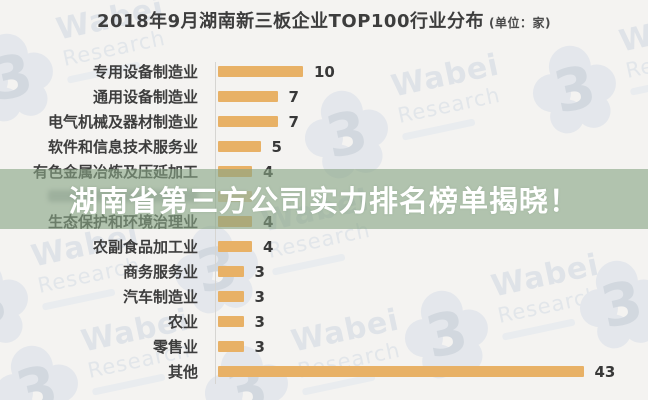 The height and width of the screenshot is (400, 648). I want to click on chart-title-text: 2018年9月湖南新三板企业TOP100行业分布, so click(290, 21).